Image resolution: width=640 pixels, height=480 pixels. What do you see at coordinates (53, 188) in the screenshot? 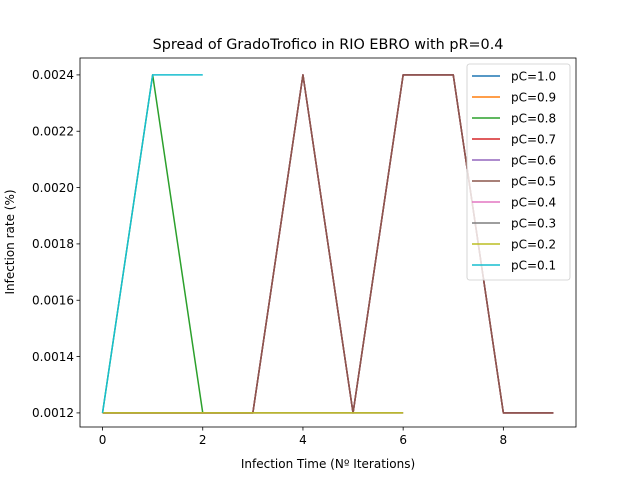
I see `y-tick-label-4: 0.0020` at bounding box center [53, 188].